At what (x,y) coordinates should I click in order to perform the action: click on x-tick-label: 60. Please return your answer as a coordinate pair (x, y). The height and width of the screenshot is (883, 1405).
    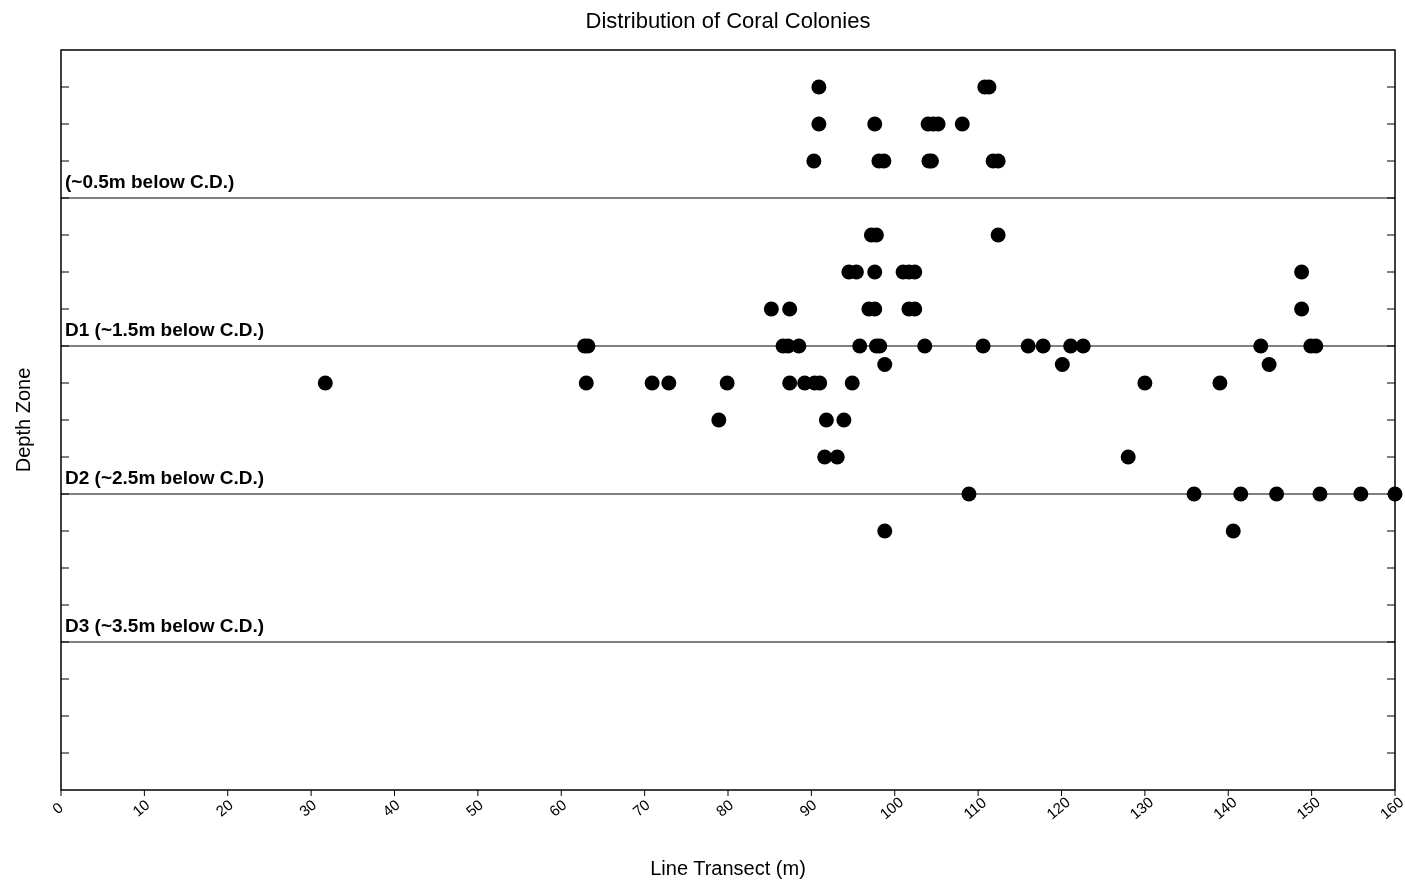
    Looking at the image, I should click on (557, 807).